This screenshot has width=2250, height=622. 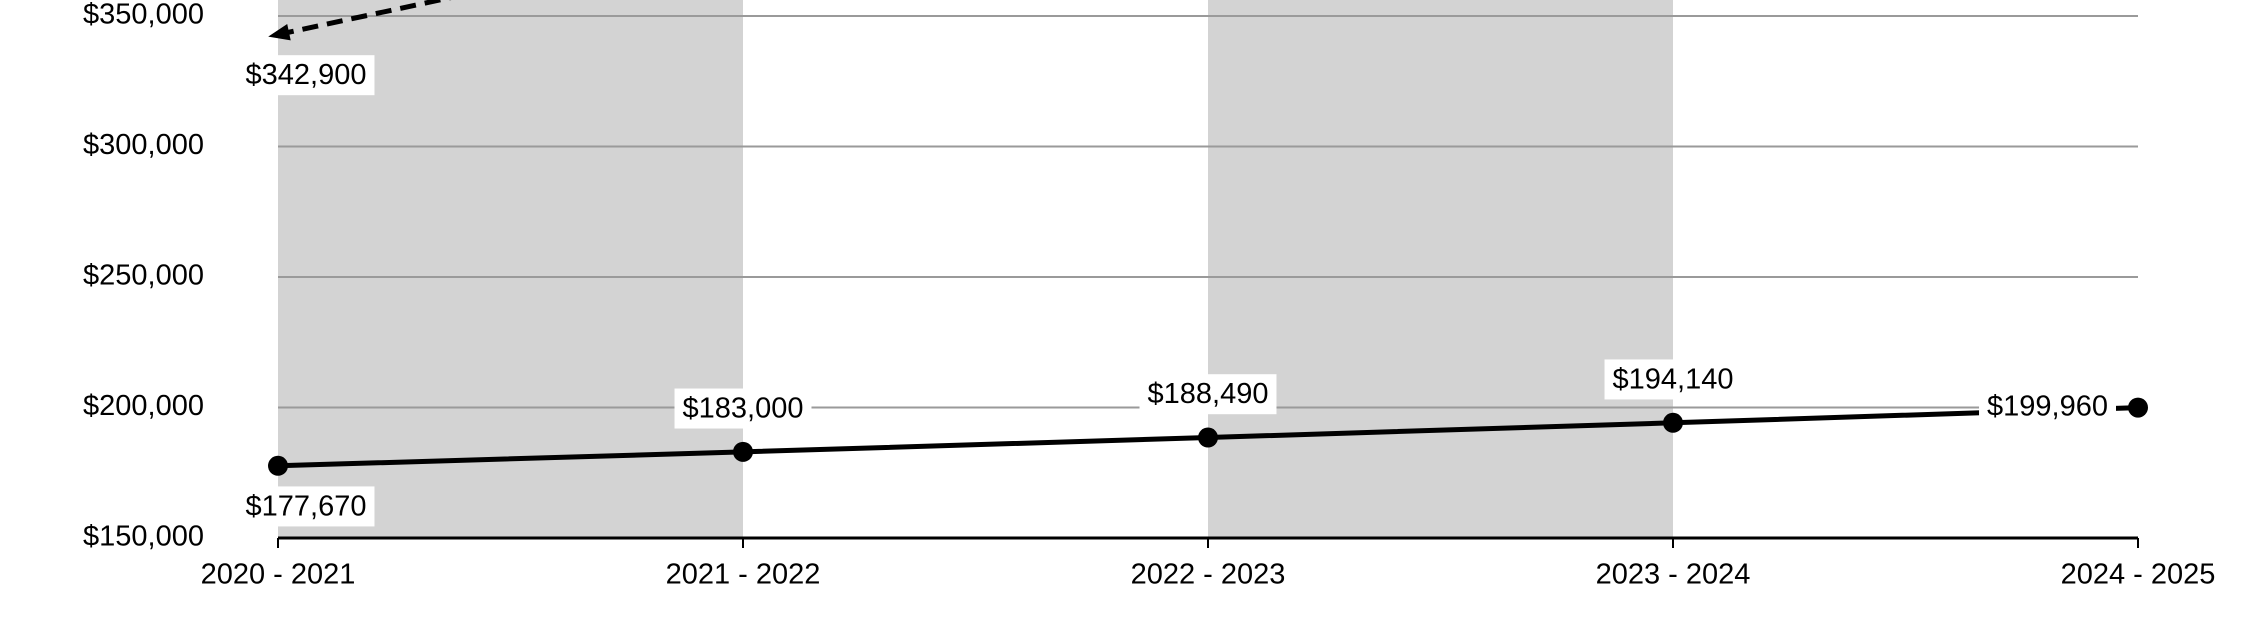 I want to click on x-tick-label: 2021 - 2022, so click(x=743, y=575).